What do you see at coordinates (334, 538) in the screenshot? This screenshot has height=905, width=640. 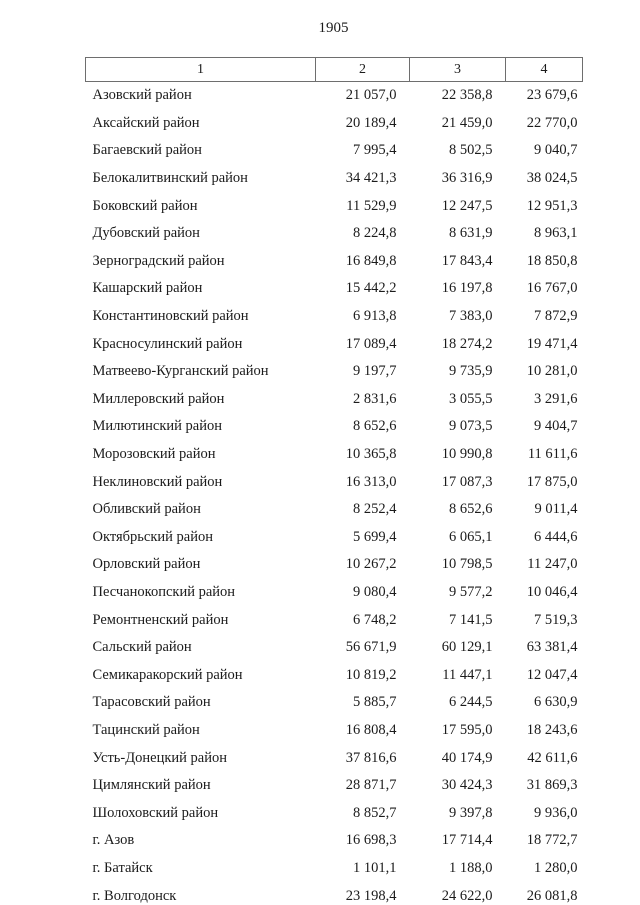 I see `table-row: Октябрьский район 5 699,4 6 065,1 6 444,6` at bounding box center [334, 538].